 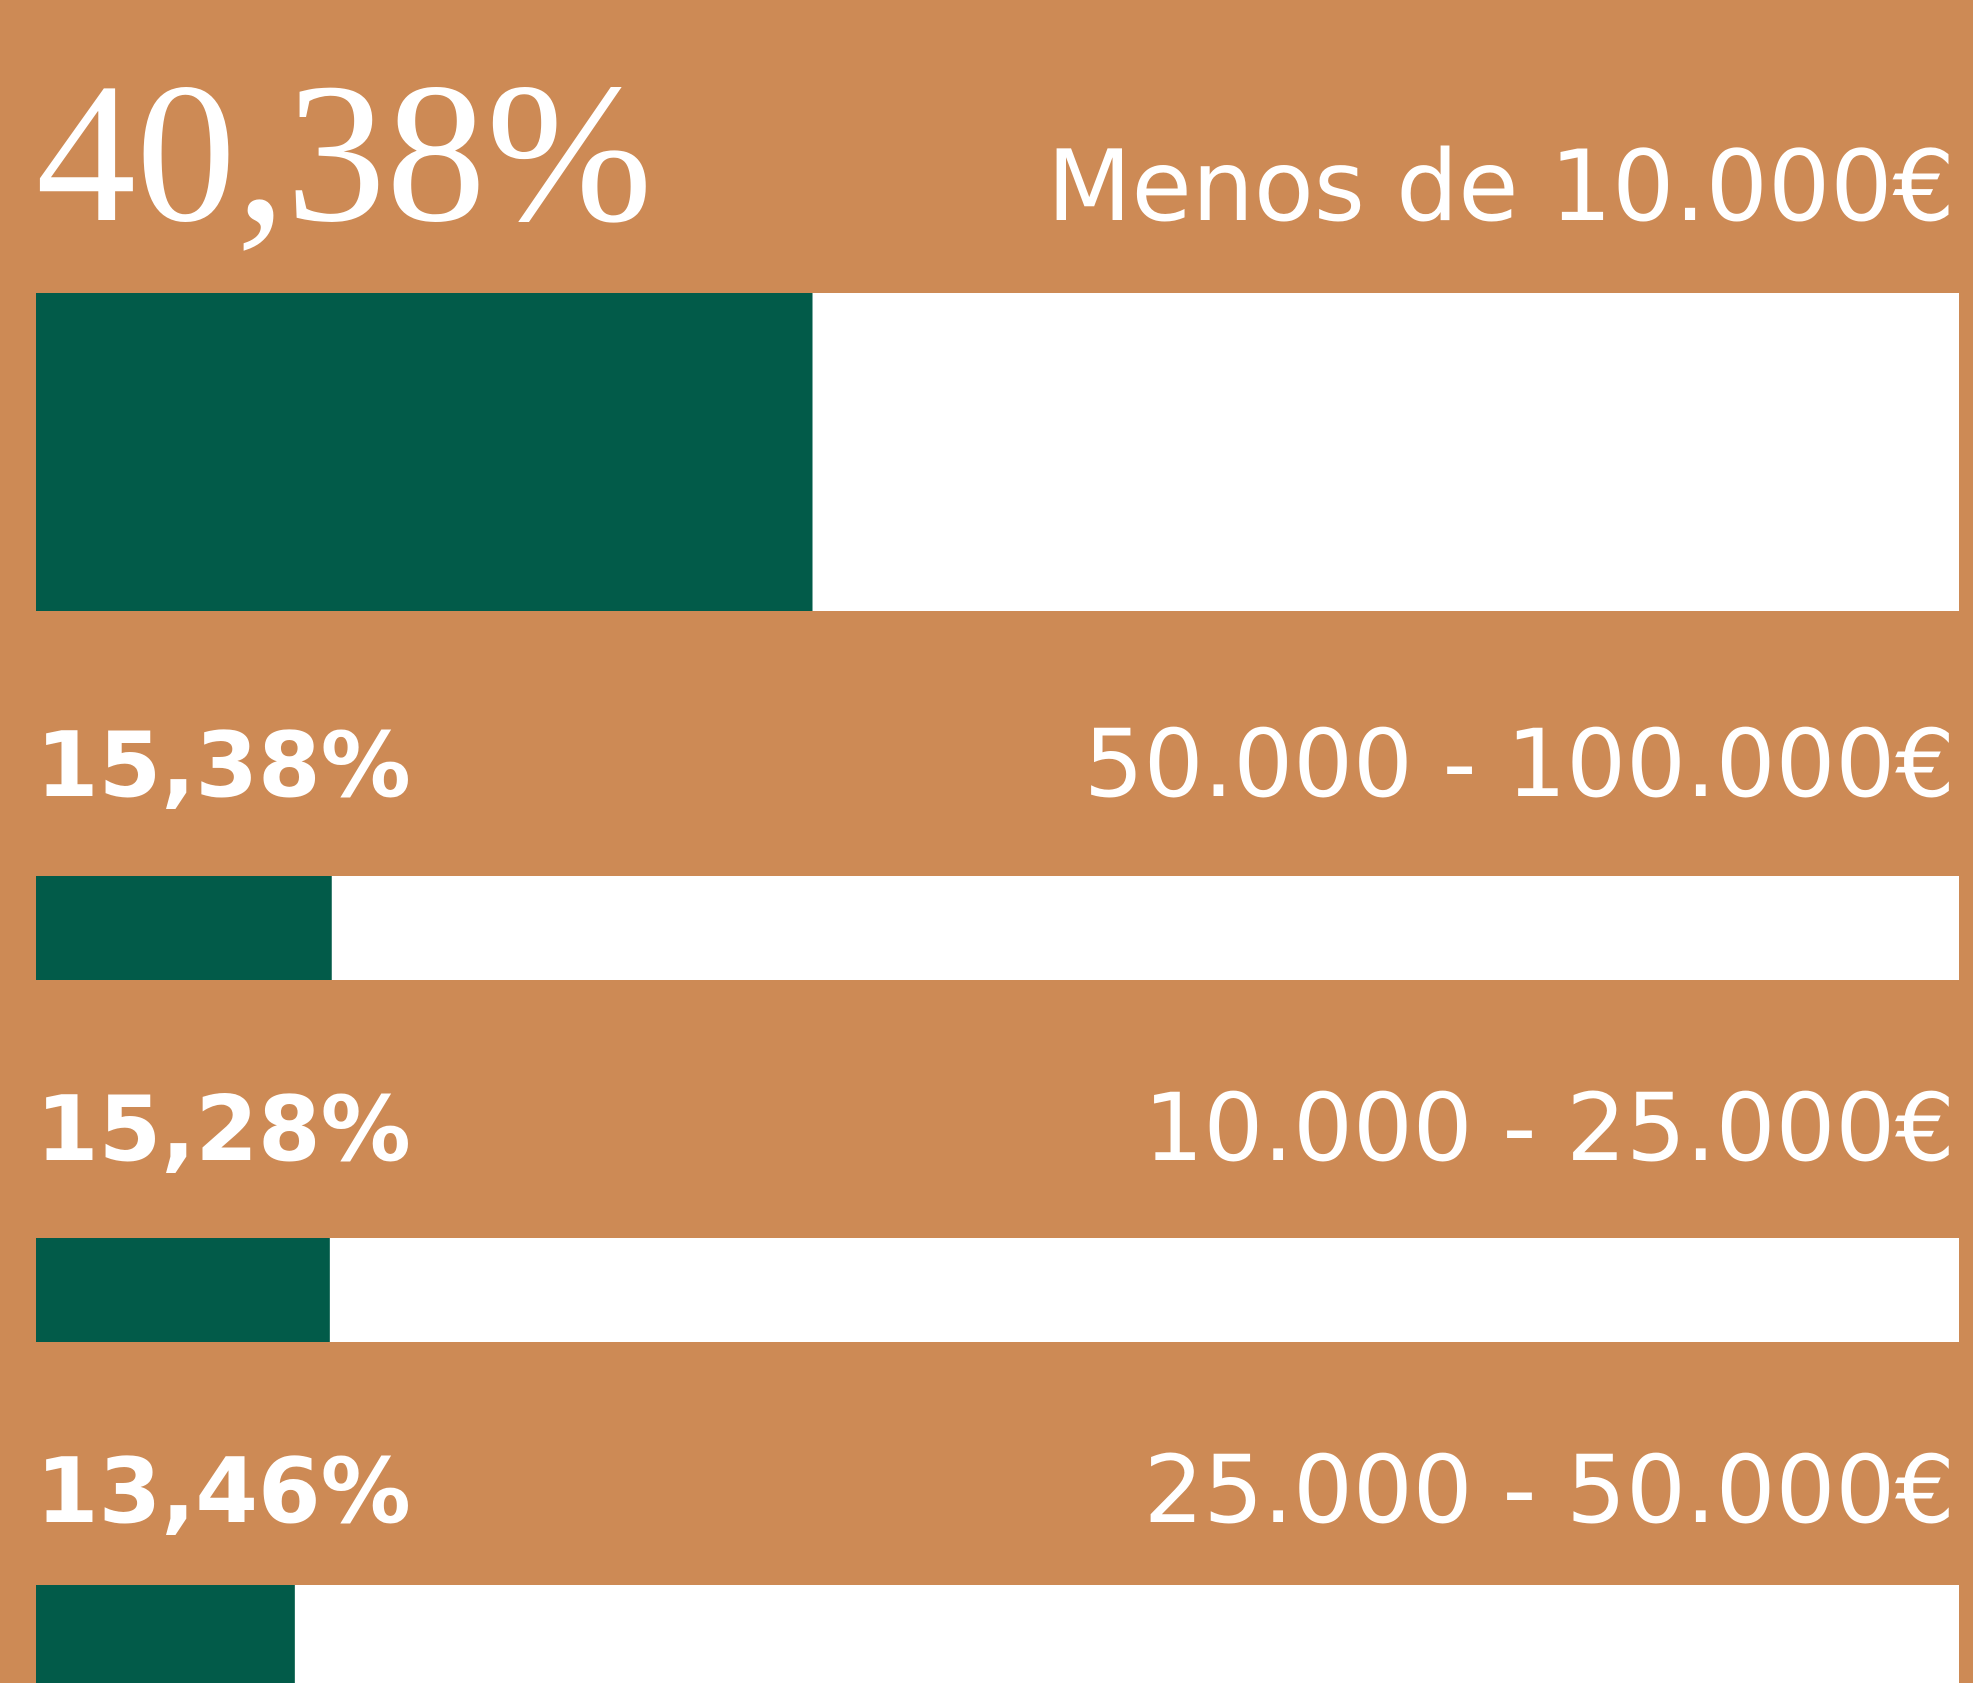 What do you see at coordinates (223, 765) in the screenshot?
I see `value-label: 15,38%` at bounding box center [223, 765].